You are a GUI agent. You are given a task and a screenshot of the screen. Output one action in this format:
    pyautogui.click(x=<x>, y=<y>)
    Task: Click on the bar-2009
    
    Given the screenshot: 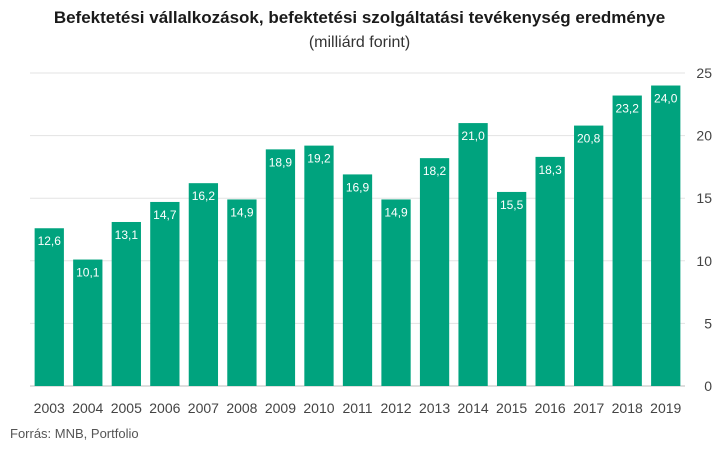 What is the action you would take?
    pyautogui.click(x=280, y=267)
    